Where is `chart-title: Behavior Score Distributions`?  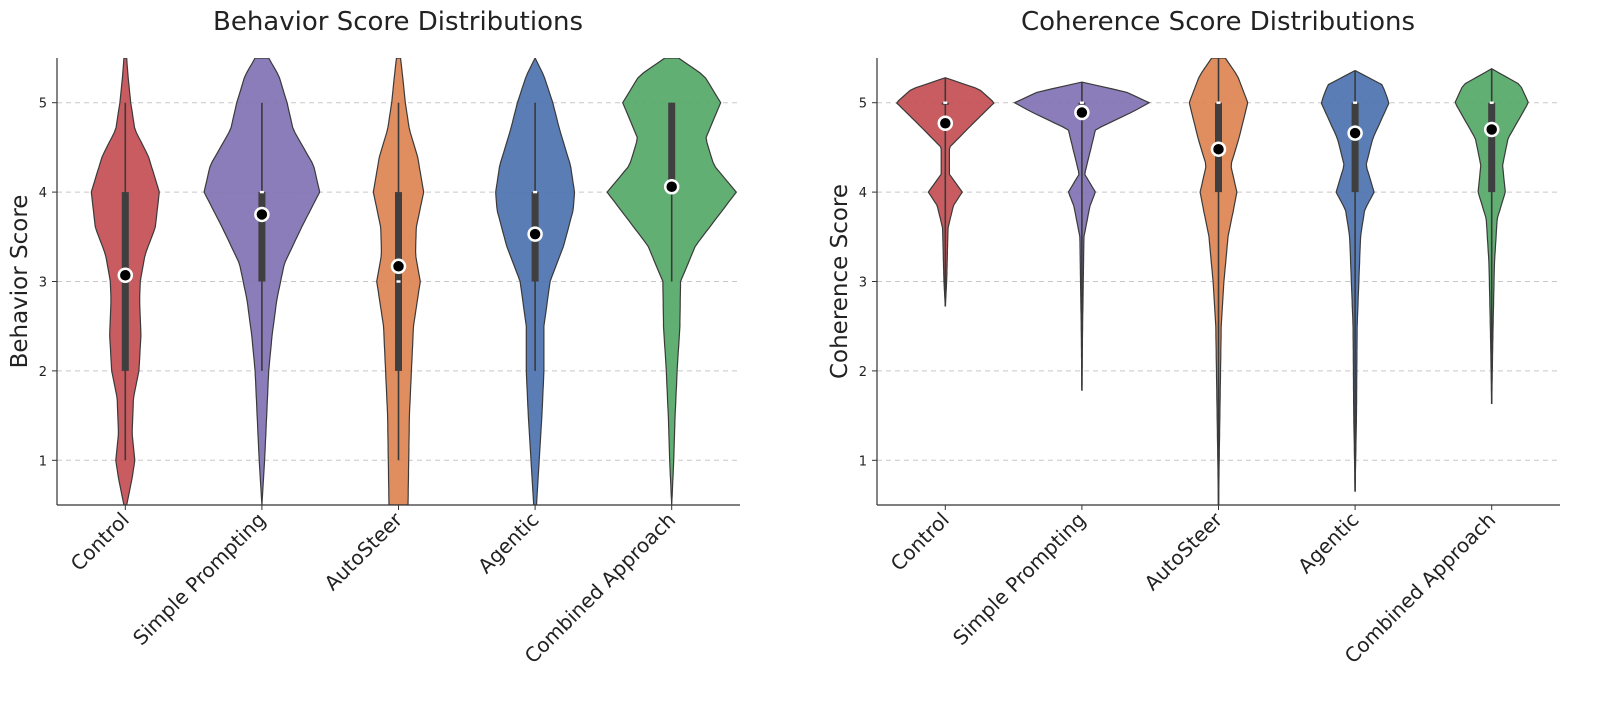
chart-title: Behavior Score Distributions is located at coordinates (398, 22).